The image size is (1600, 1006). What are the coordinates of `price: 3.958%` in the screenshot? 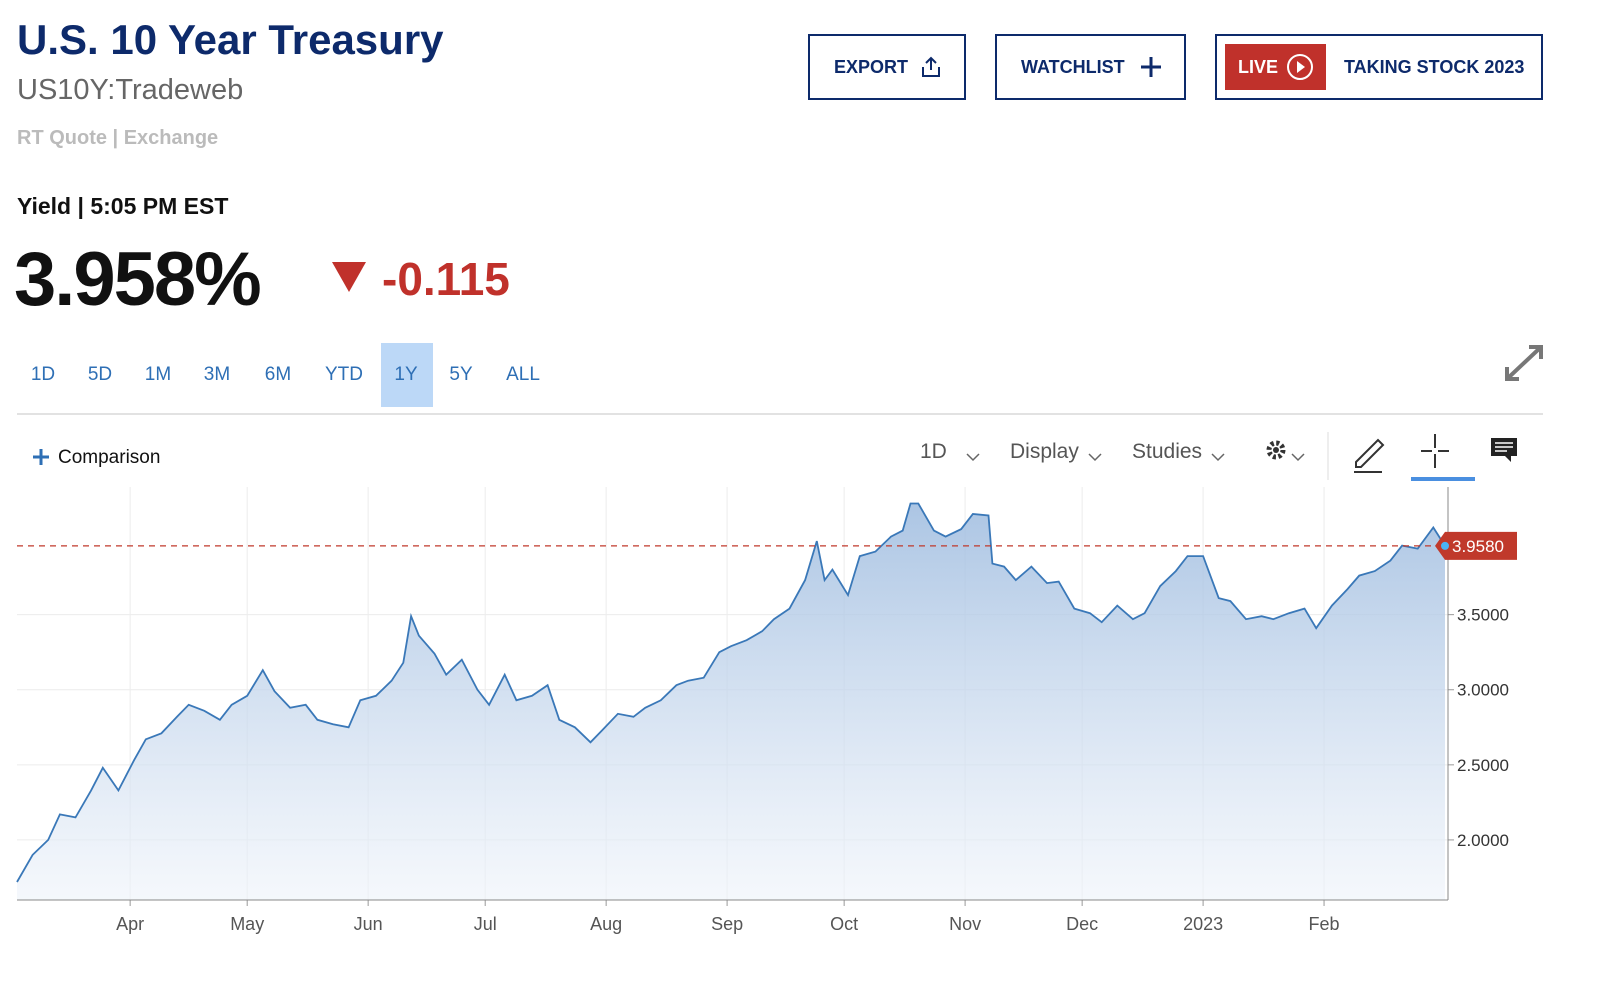 It's located at (138, 279).